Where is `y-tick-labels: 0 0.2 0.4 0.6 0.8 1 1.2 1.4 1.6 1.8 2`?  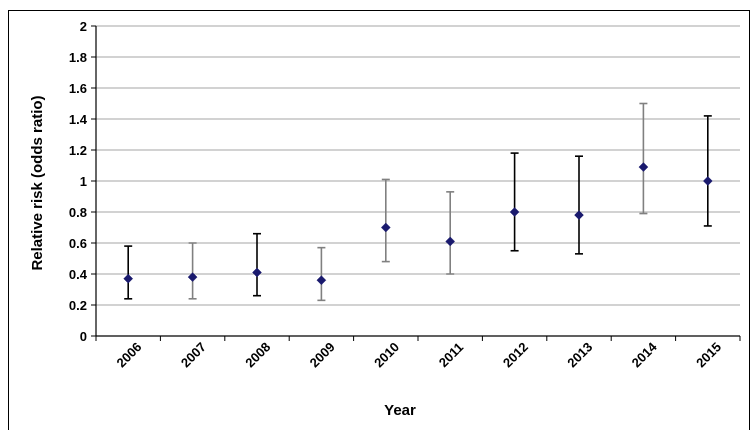 y-tick-labels: 0 0.2 0.4 0.6 0.8 1 1.2 1.4 1.6 1.8 2 is located at coordinates (78, 181).